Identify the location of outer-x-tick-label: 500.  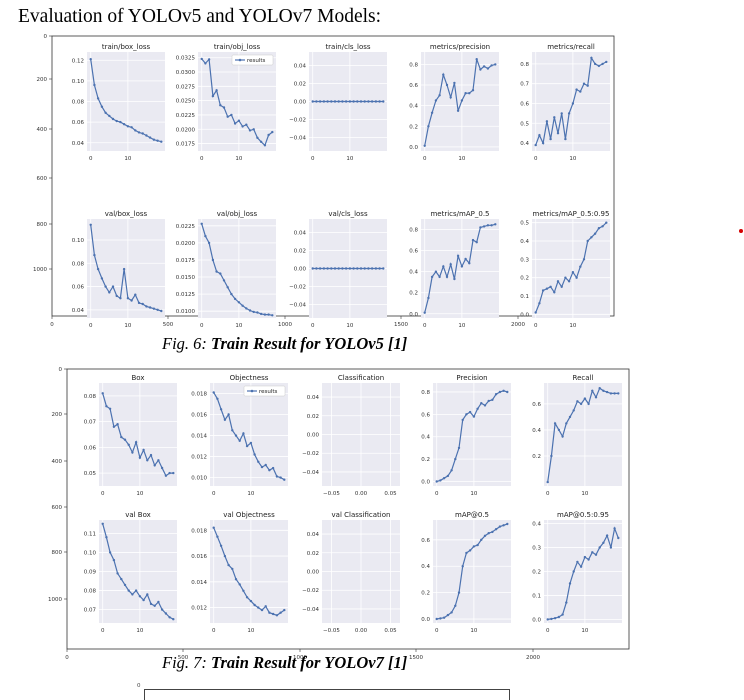
(183, 658).